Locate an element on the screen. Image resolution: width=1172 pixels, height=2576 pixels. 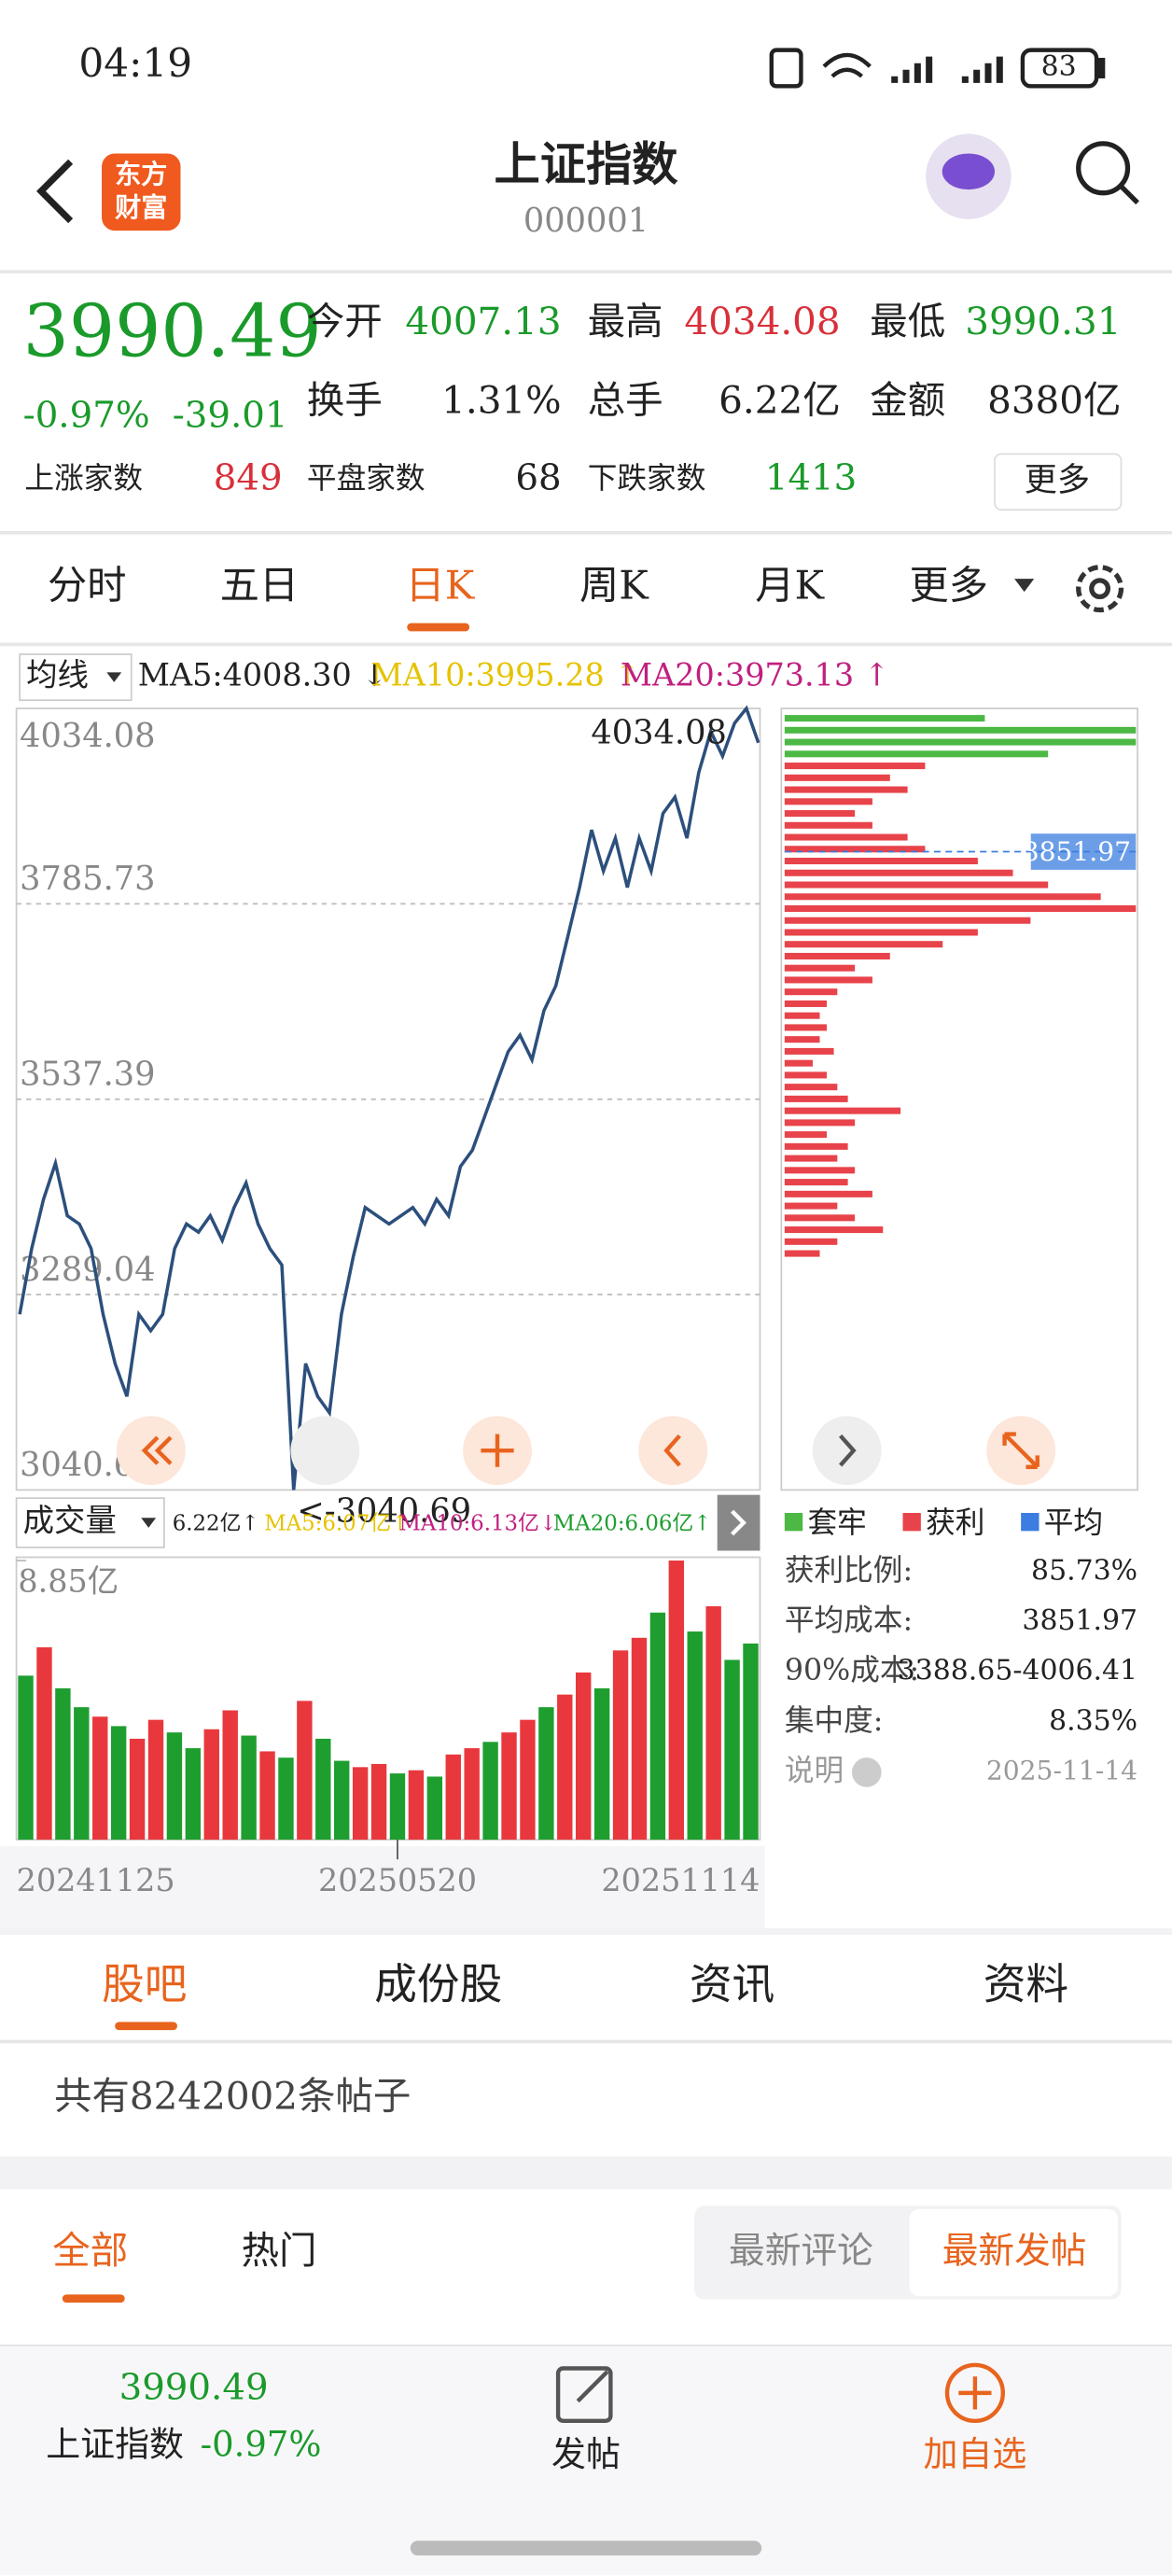
sort-option-active: 最新发帖 is located at coordinates (1015, 2251).